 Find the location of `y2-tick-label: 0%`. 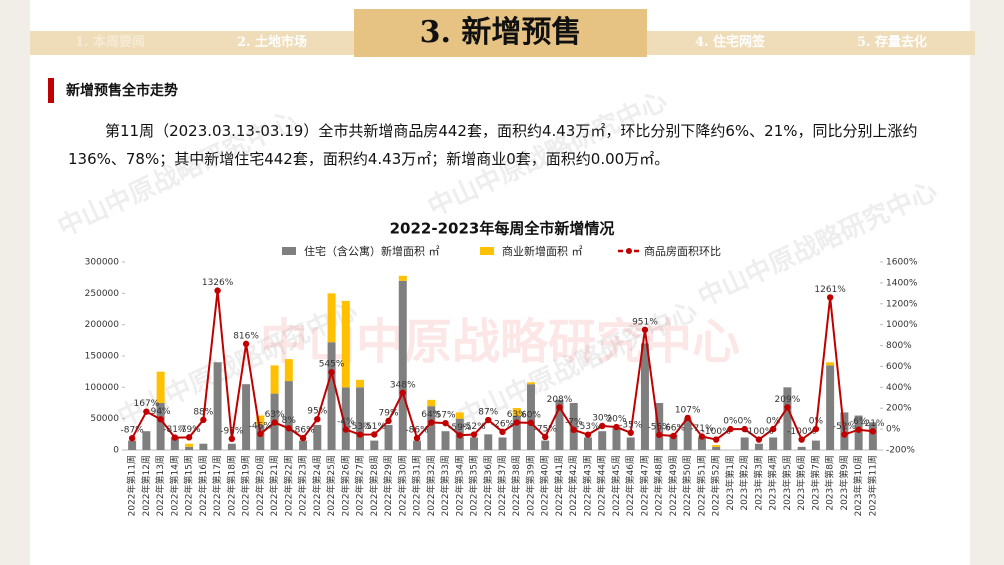

y2-tick-label: 0% is located at coordinates (893, 430).